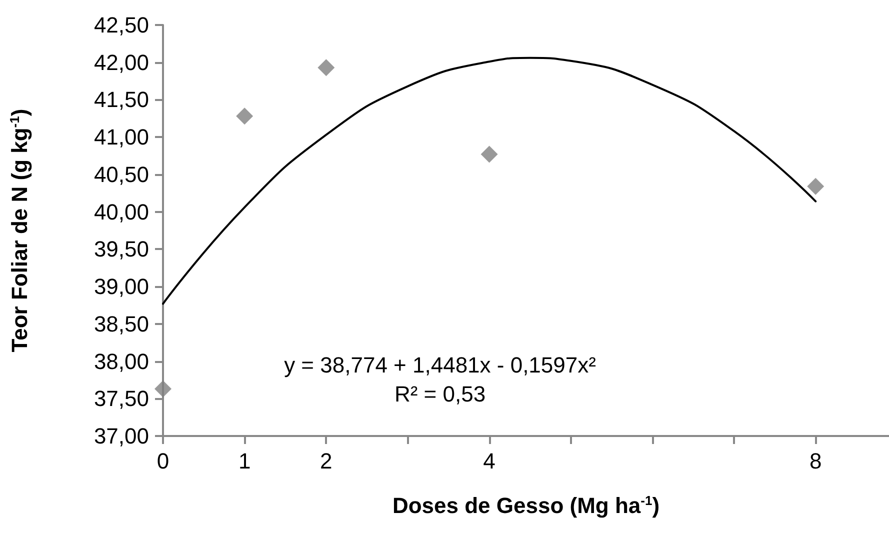 The width and height of the screenshot is (889, 537). Describe the element at coordinates (121, 287) in the screenshot. I see `y-tick-label: 39,00` at that location.